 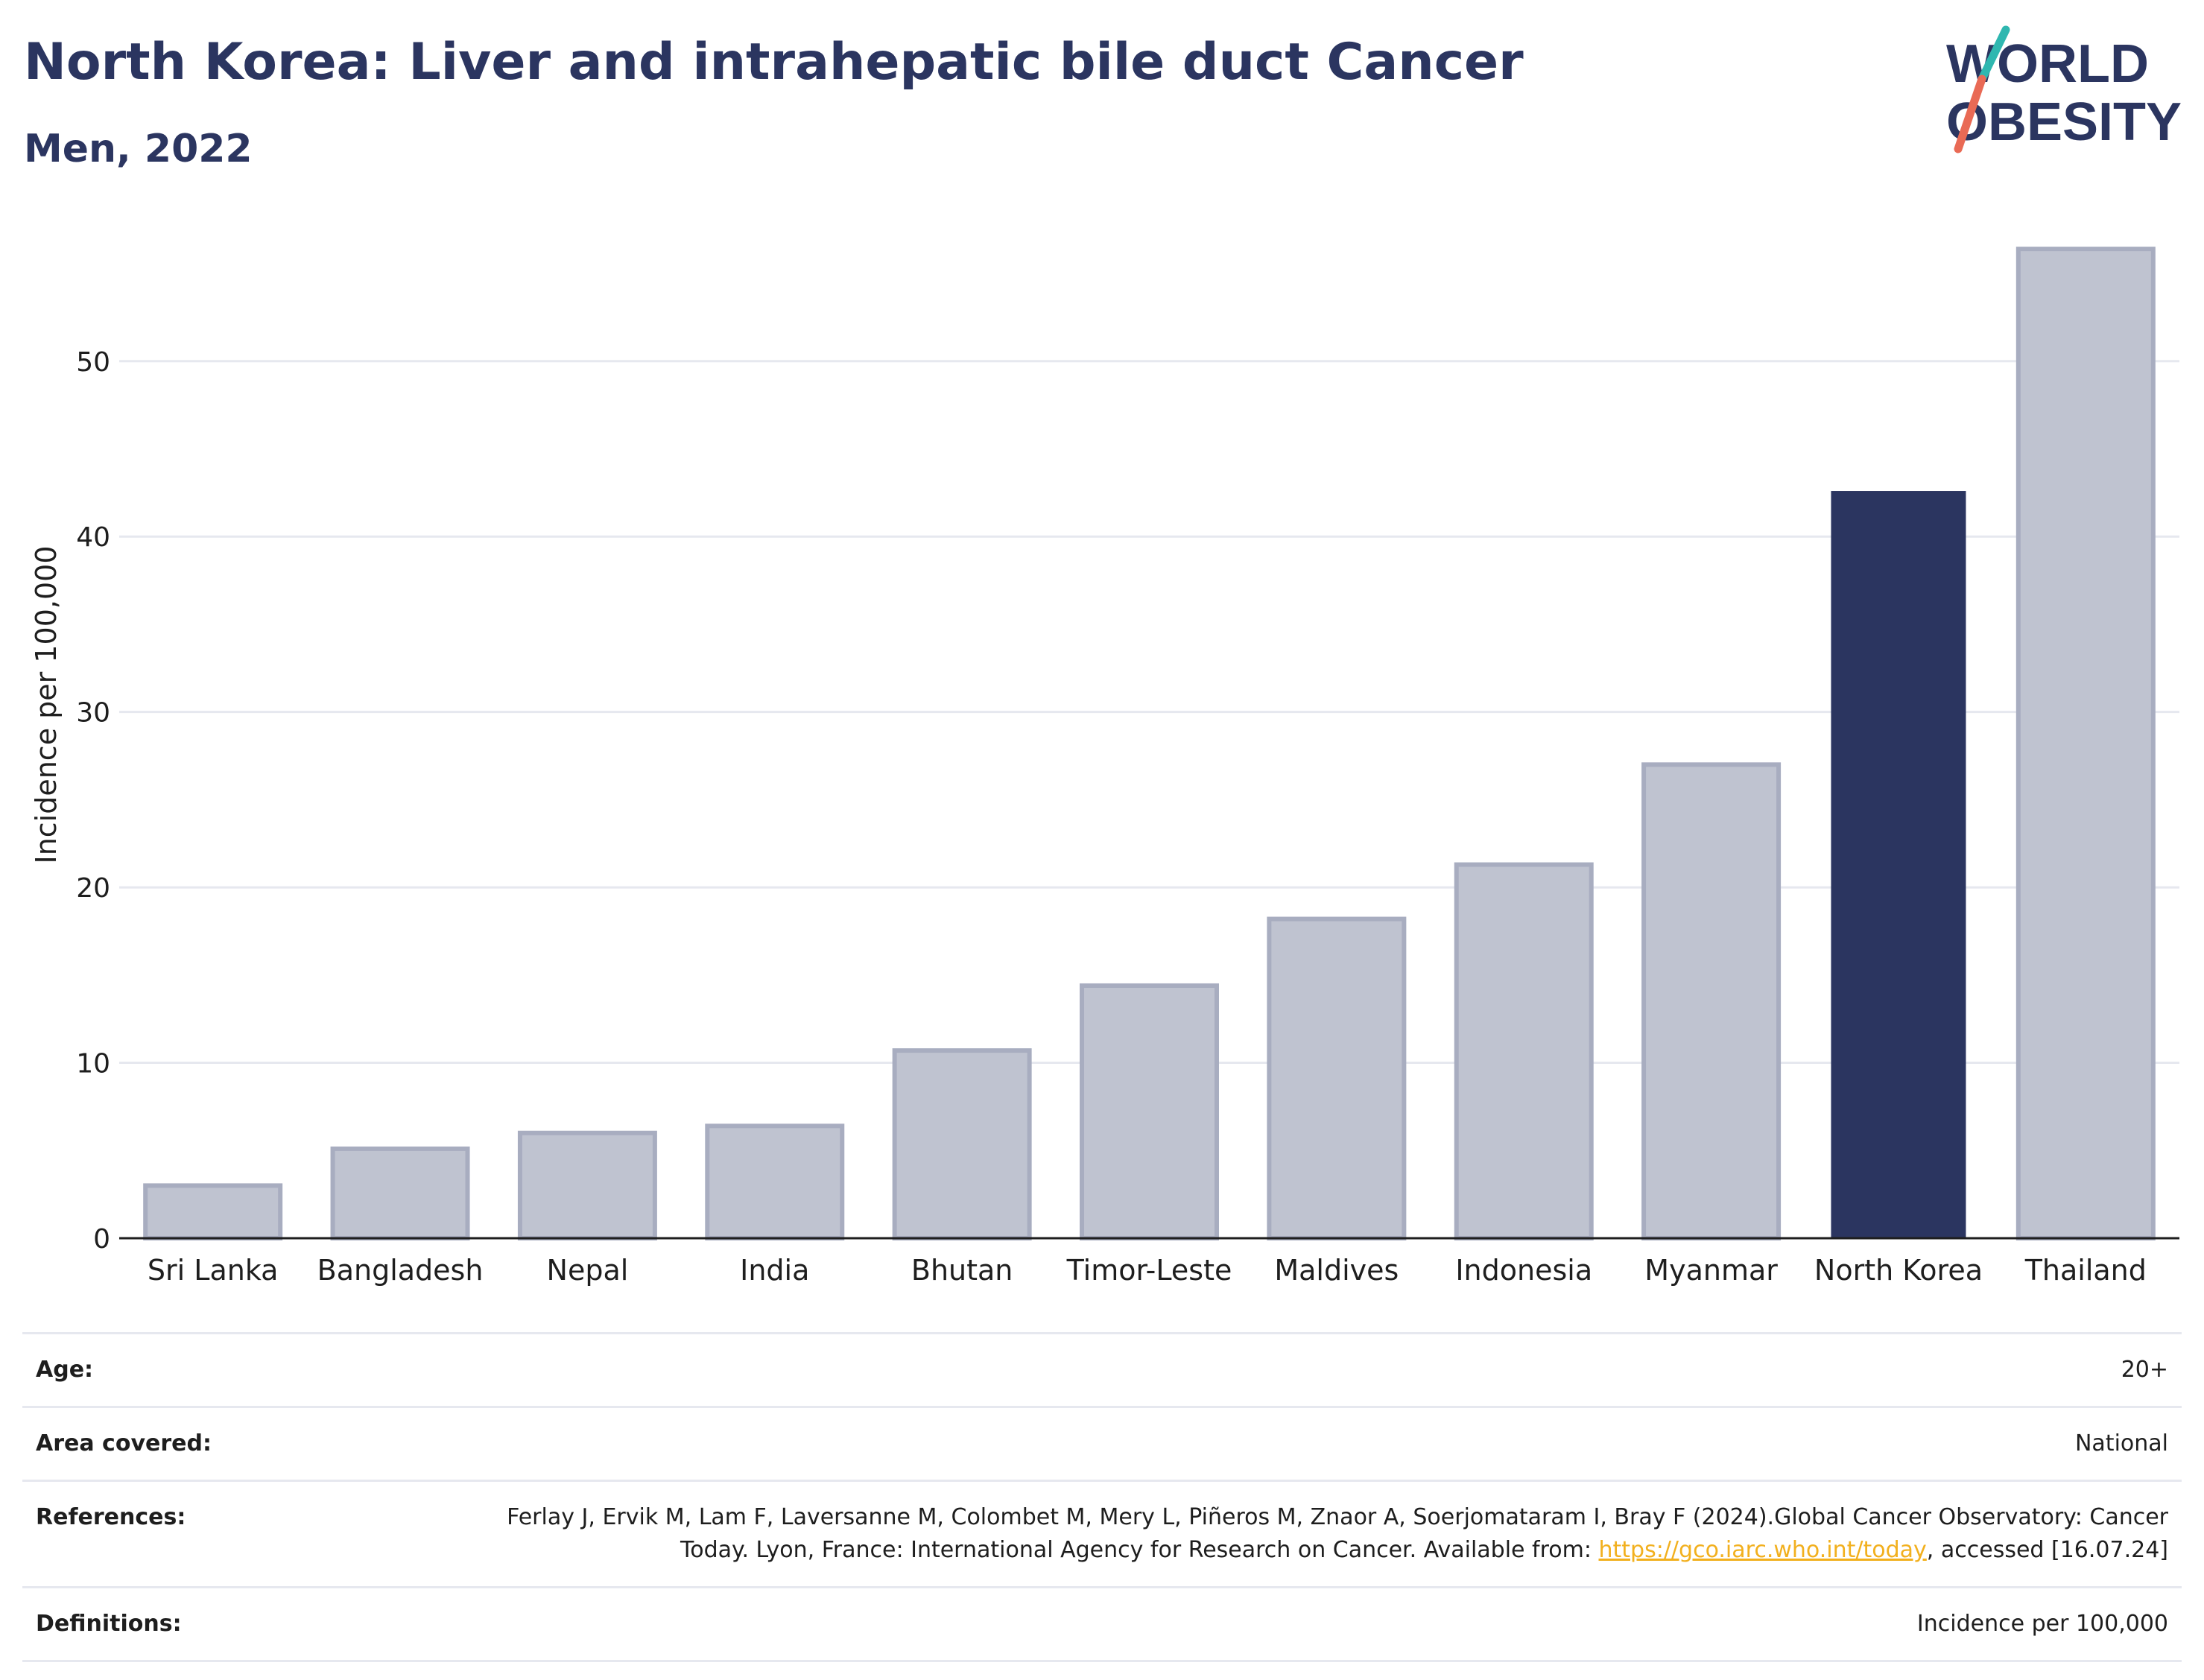 What do you see at coordinates (65, 1370) in the screenshot?
I see `age-label: Age:` at bounding box center [65, 1370].